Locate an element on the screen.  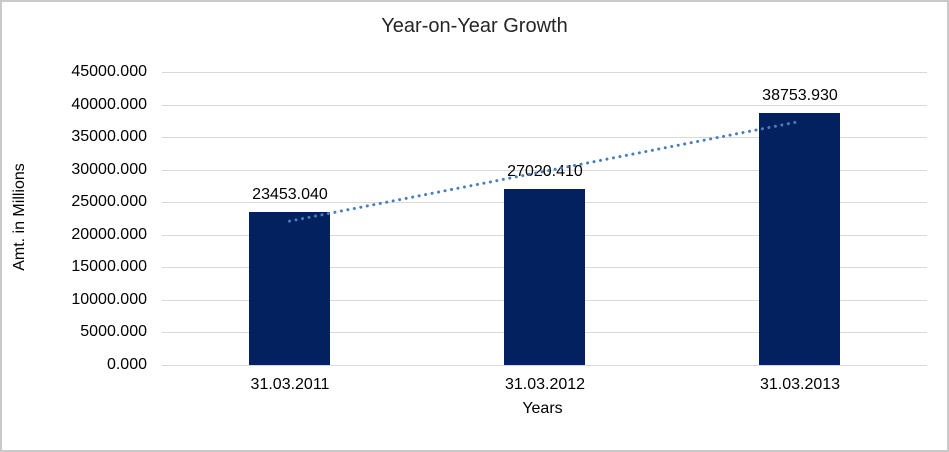
bar-31.03.2013 is located at coordinates (799, 239).